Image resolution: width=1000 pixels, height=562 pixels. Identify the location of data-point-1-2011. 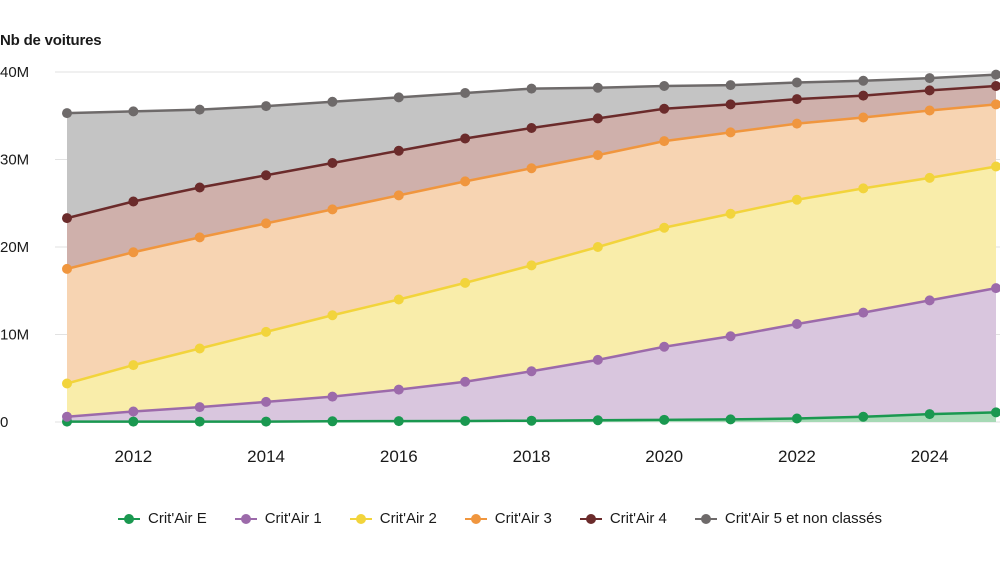
(67, 416).